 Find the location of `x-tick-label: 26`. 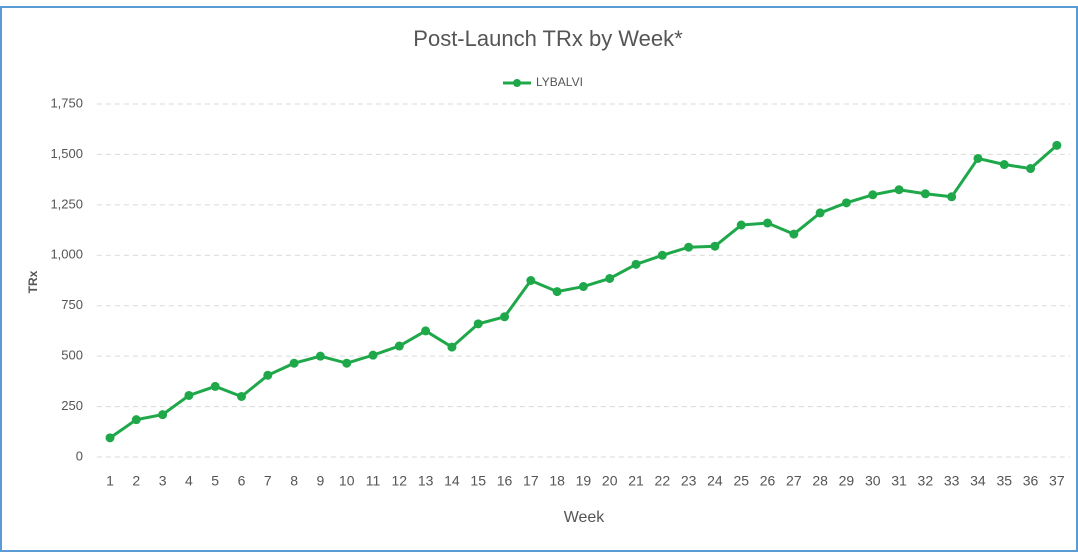

x-tick-label: 26 is located at coordinates (768, 481).